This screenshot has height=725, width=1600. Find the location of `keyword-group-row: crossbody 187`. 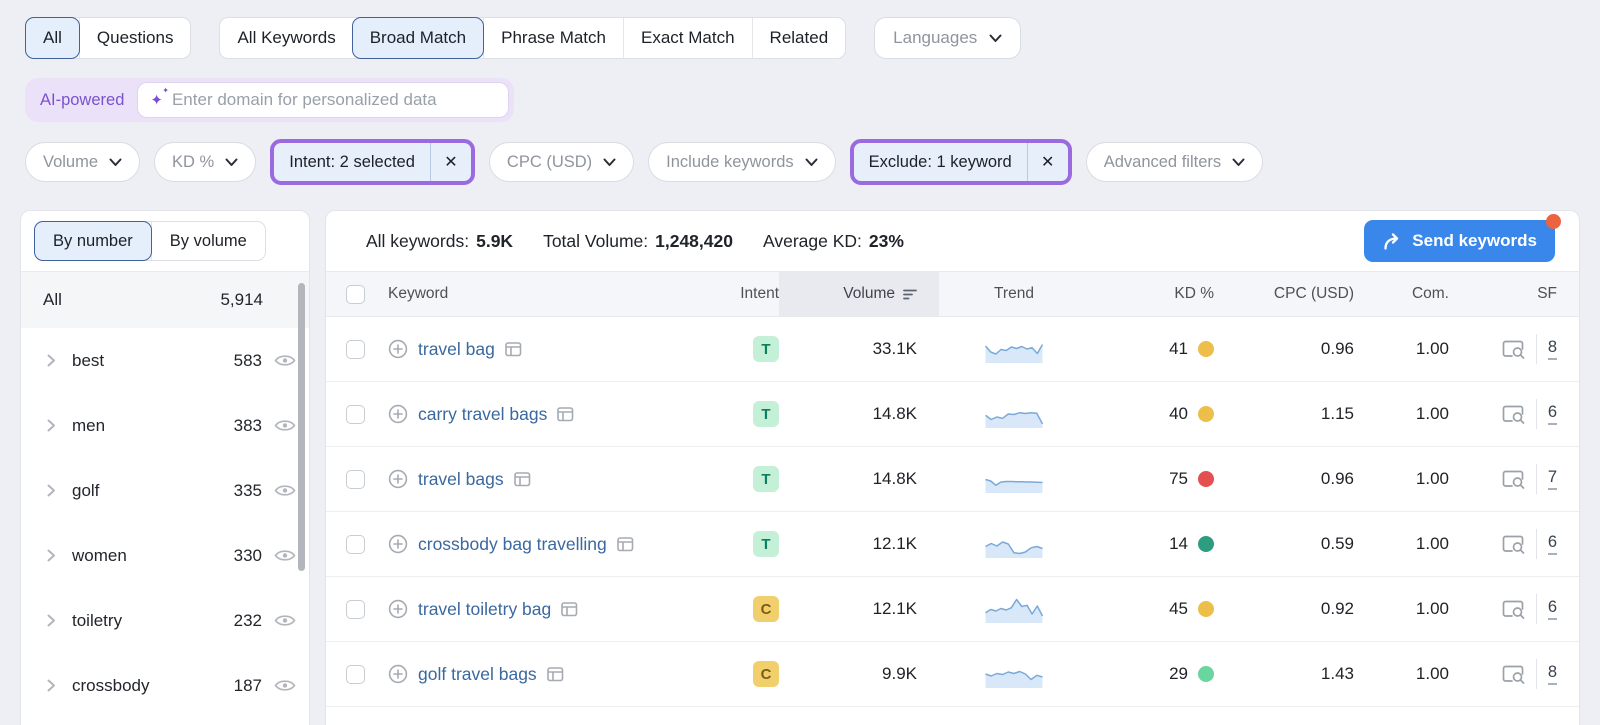

keyword-group-row: crossbody 187 is located at coordinates (165, 685).